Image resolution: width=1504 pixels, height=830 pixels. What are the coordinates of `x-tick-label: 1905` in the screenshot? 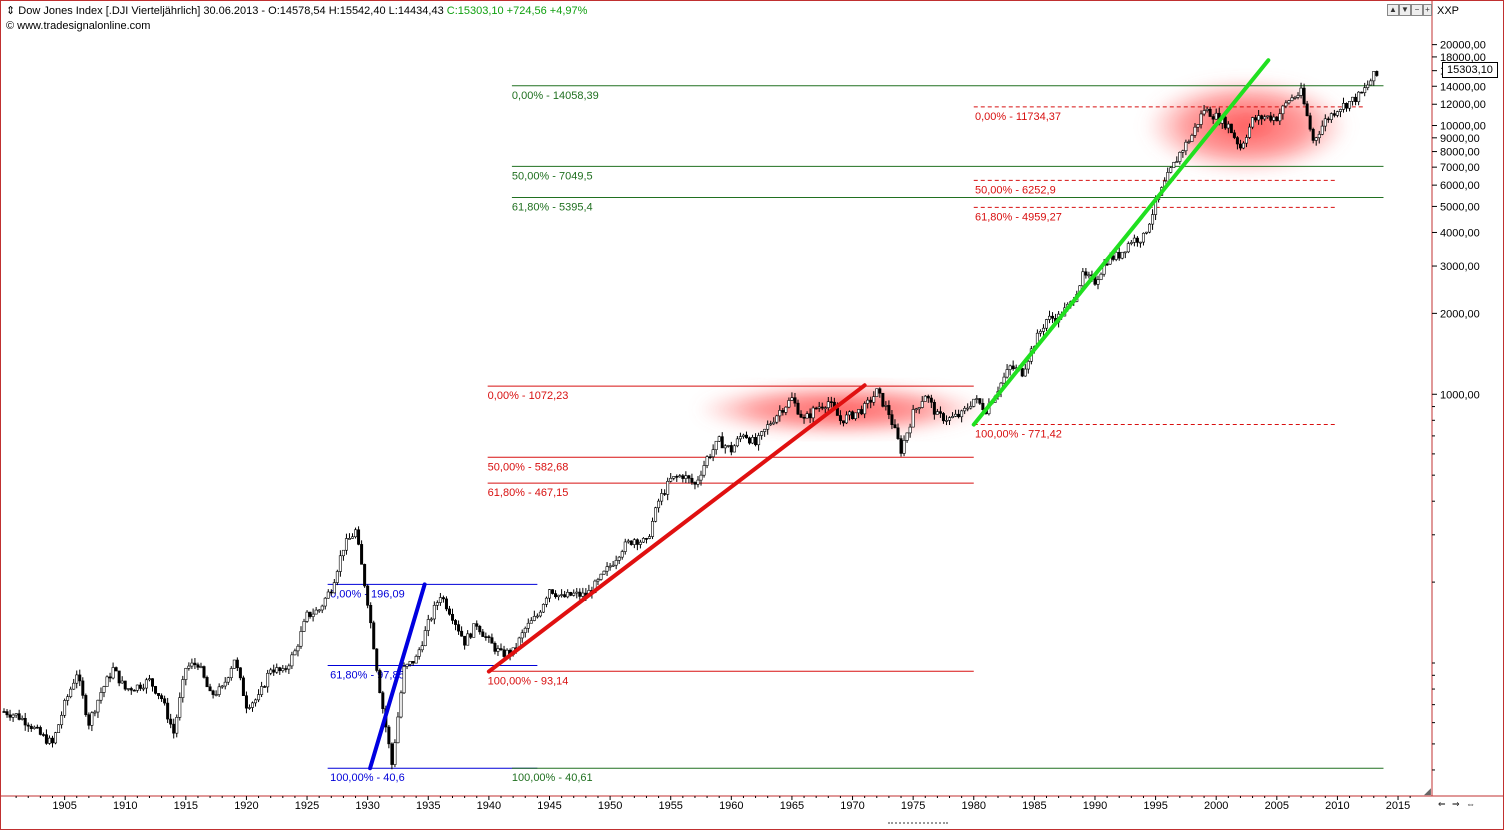 It's located at (64, 806).